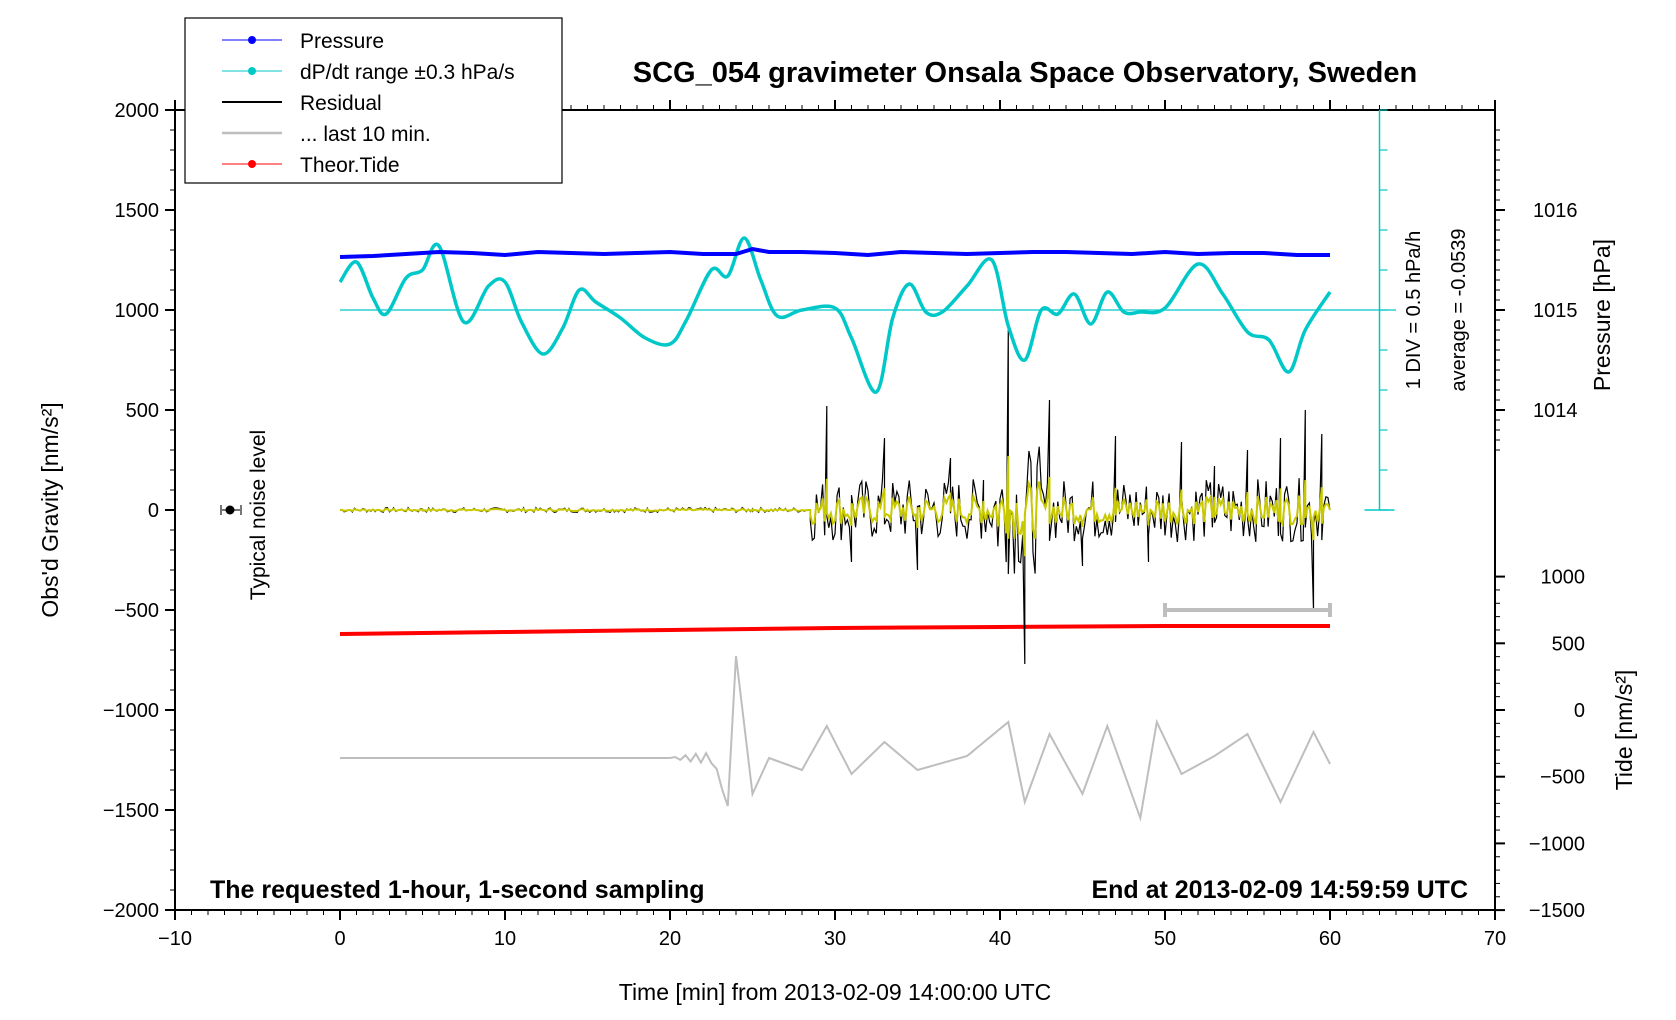 This screenshot has width=1676, height=1020. I want to click on x-tick-label: 70, so click(1495, 939).